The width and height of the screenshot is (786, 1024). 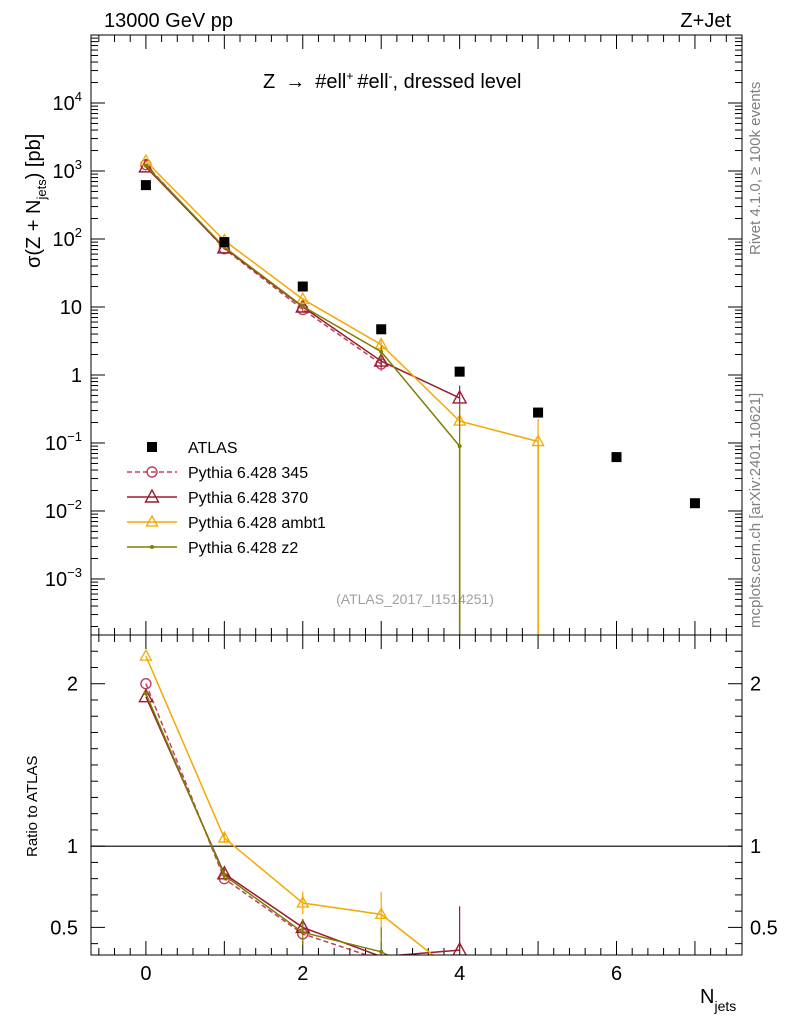 What do you see at coordinates (152, 447) in the screenshot?
I see `legend-marker-atlas` at bounding box center [152, 447].